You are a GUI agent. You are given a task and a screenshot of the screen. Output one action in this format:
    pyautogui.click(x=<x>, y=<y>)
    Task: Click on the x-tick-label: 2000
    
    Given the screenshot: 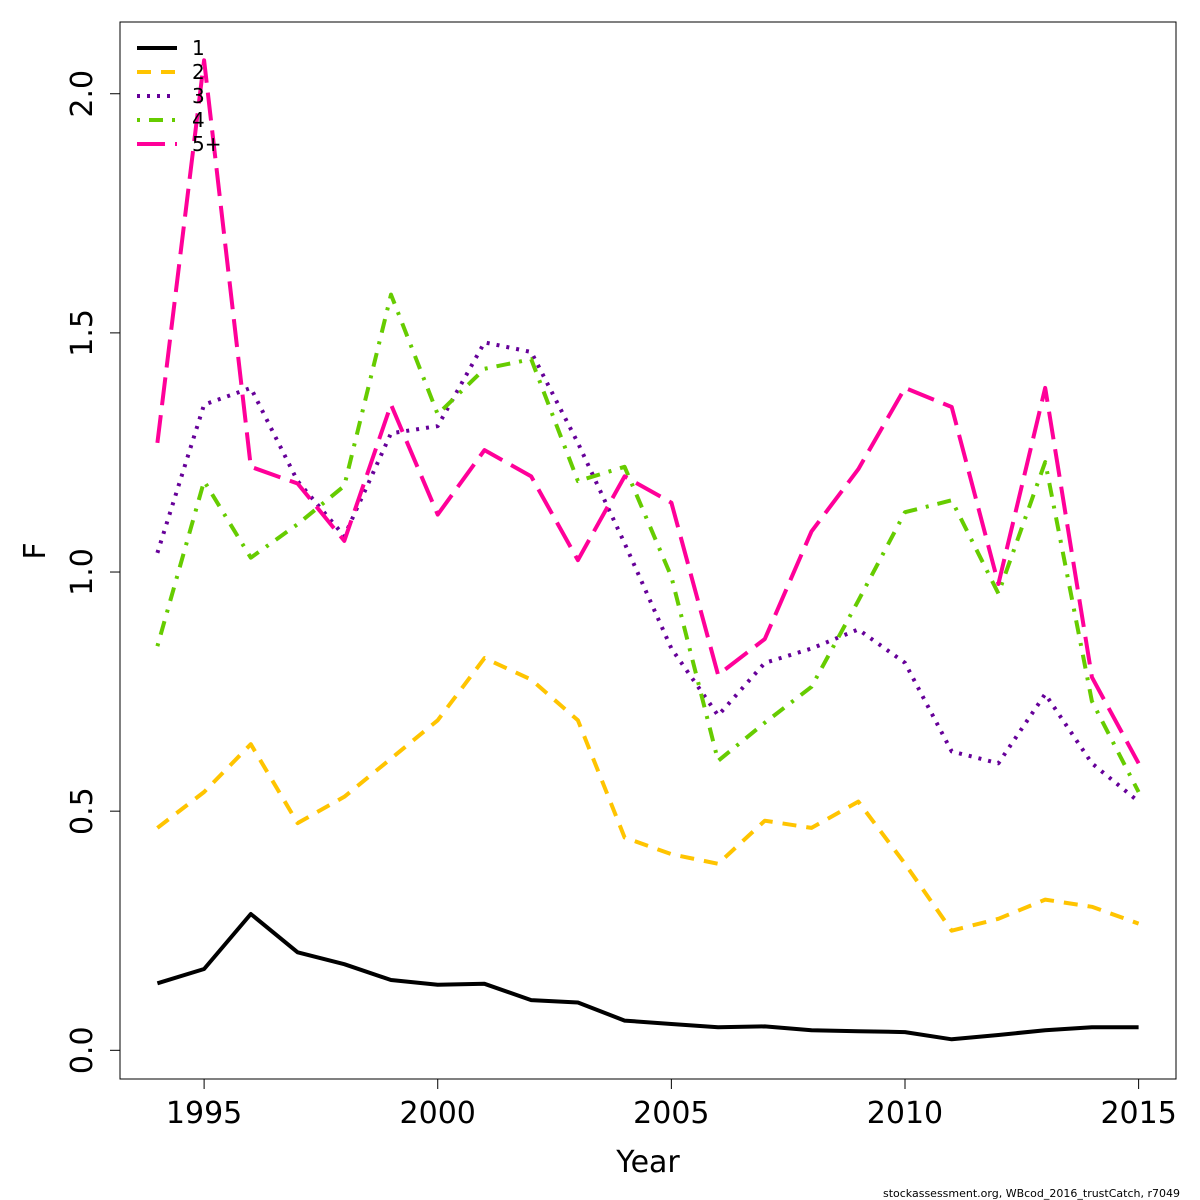 What is the action you would take?
    pyautogui.click(x=438, y=1113)
    